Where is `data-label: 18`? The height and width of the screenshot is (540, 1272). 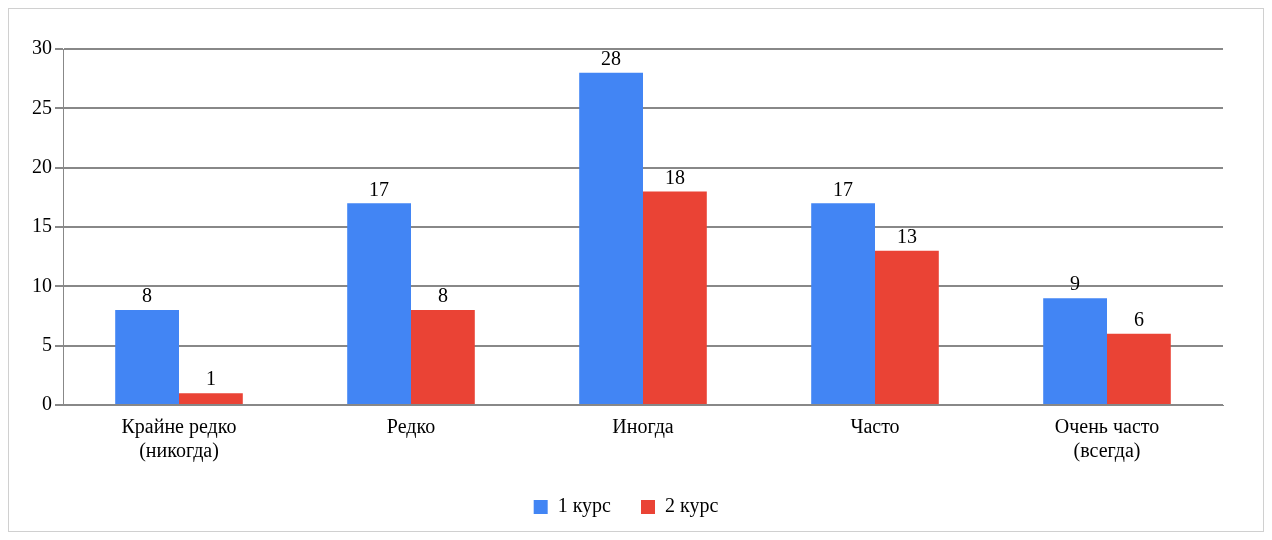 data-label: 18 is located at coordinates (674, 176).